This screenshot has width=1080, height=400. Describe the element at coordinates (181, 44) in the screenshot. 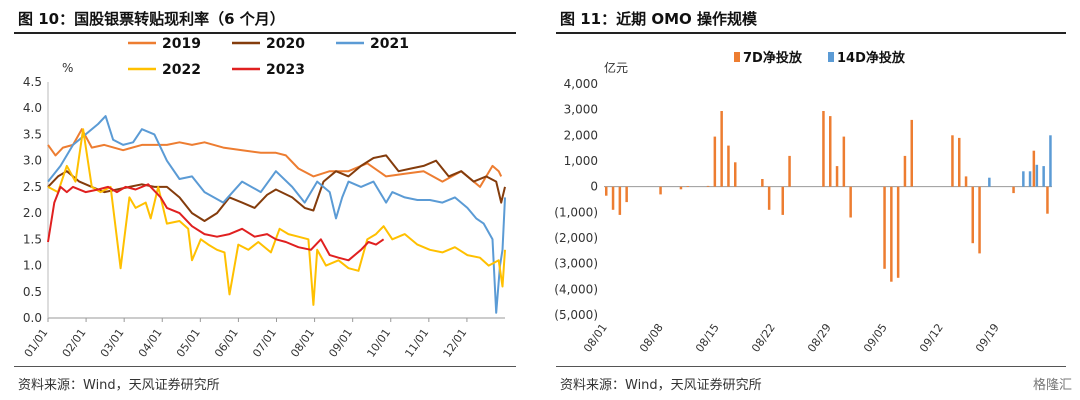

I see `legend-label-2019: 2019` at that location.